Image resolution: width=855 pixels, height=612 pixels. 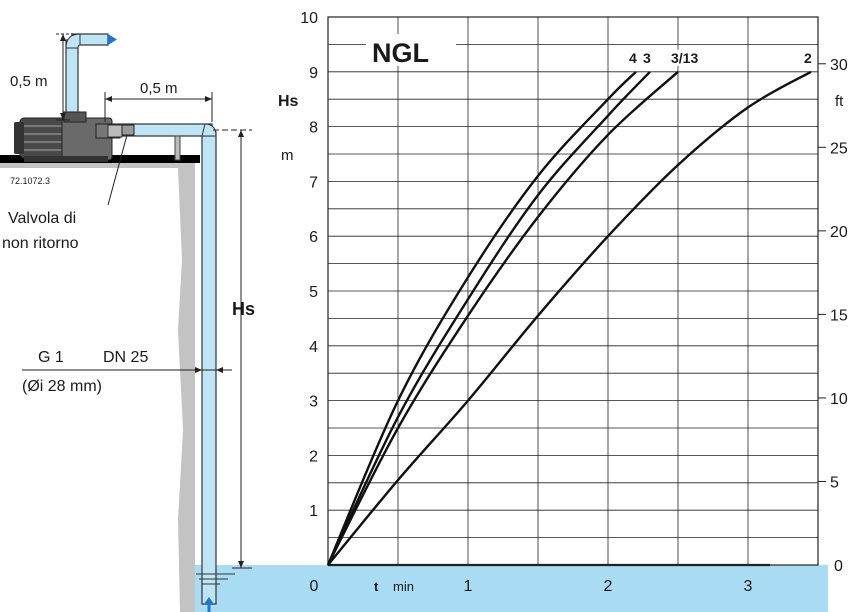 What do you see at coordinates (209, 600) in the screenshot?
I see `inlet-arrow` at bounding box center [209, 600].